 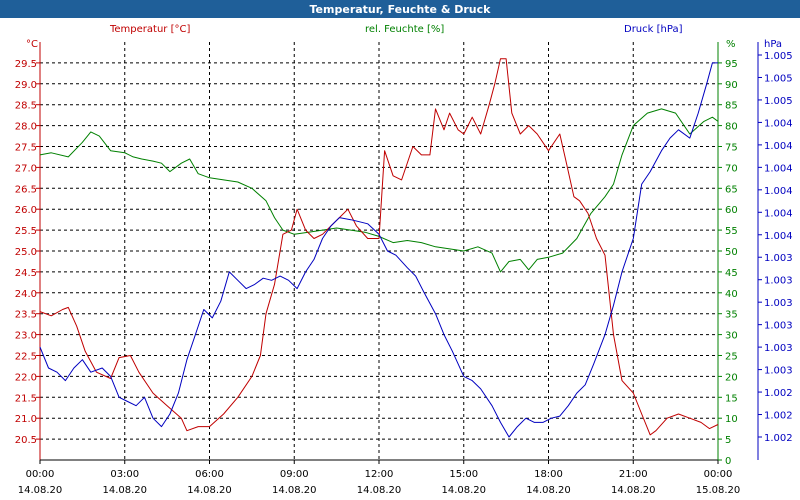 I want to click on temperature-tick-label: 20.5, so click(x=26, y=440).